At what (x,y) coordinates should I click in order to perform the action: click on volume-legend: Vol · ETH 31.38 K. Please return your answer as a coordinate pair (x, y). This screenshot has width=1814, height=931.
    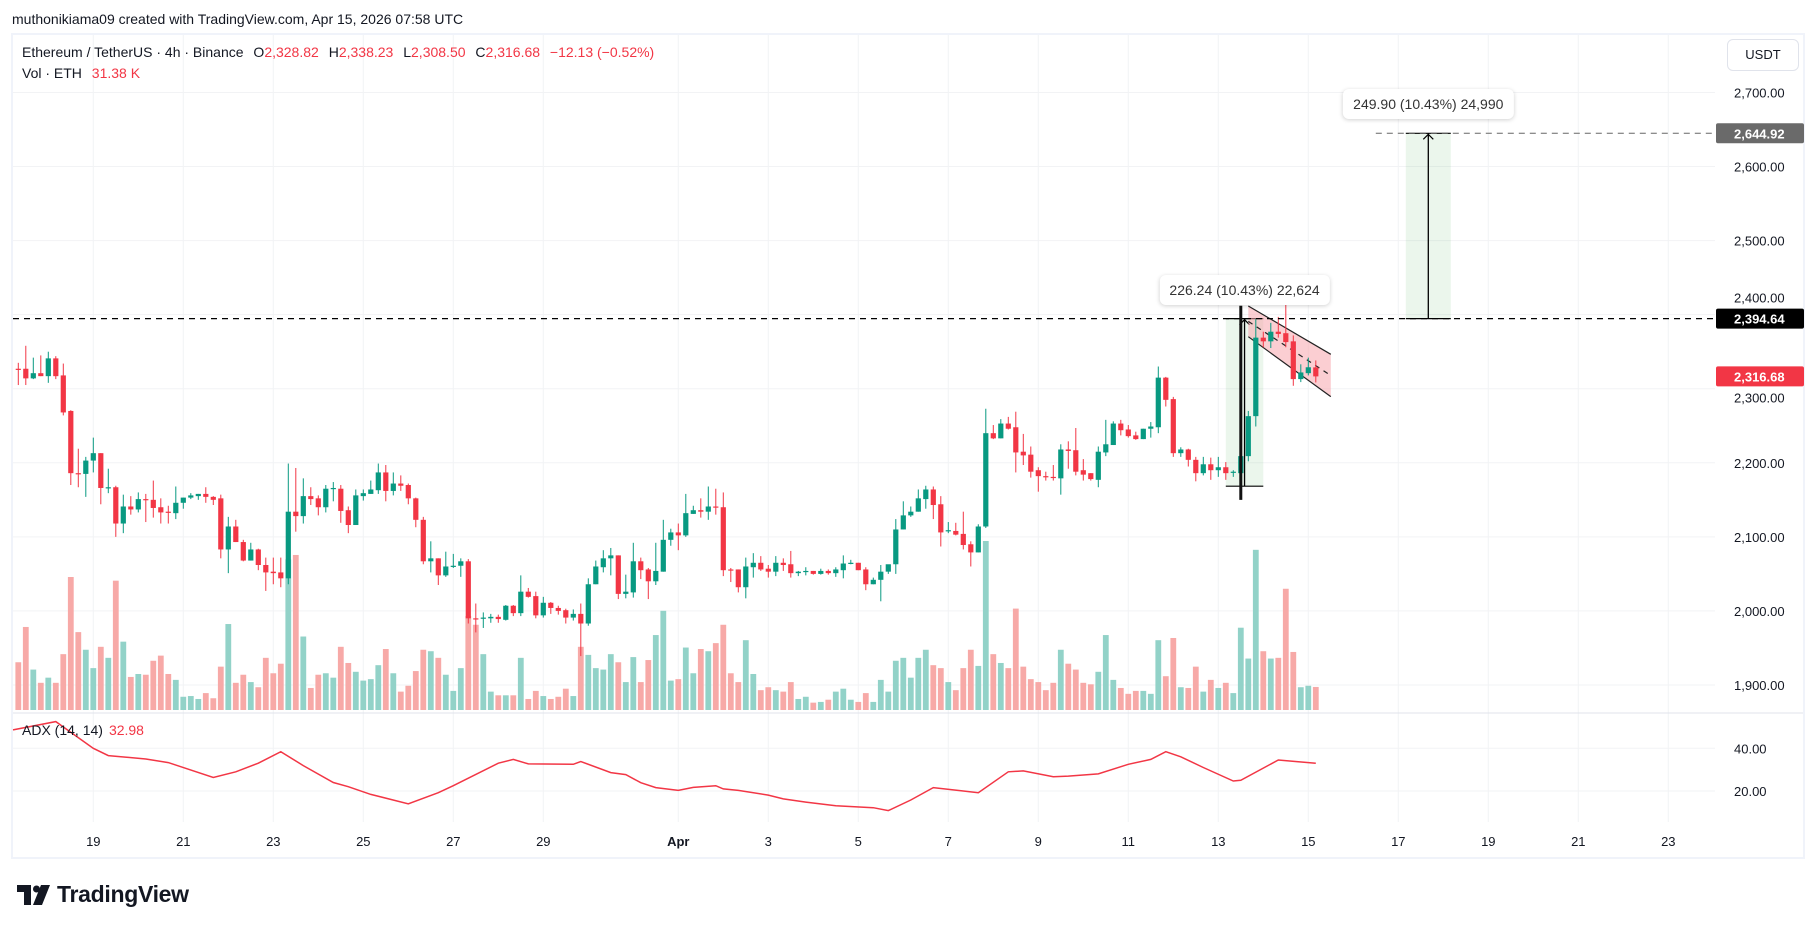
    Looking at the image, I should click on (81, 73).